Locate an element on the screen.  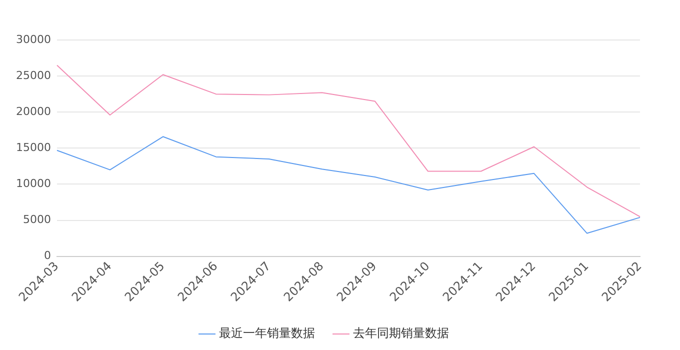
y-tick-label: 10000 is located at coordinates (33, 183).